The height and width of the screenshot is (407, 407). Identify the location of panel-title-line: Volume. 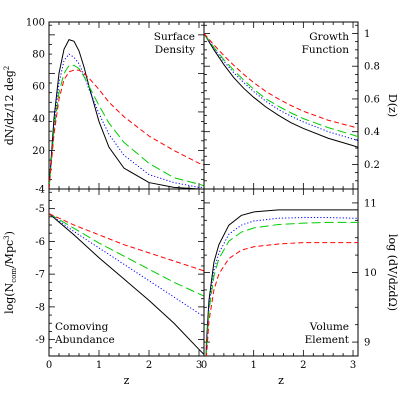
(329, 327).